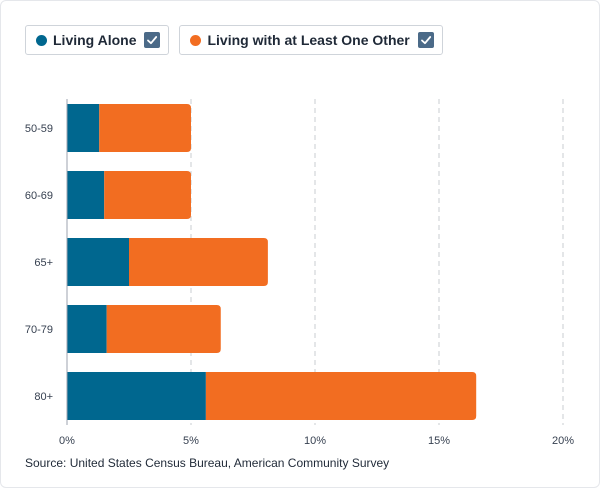  I want to click on legend-label-living-with-others: Living with at Least One Other, so click(308, 40).